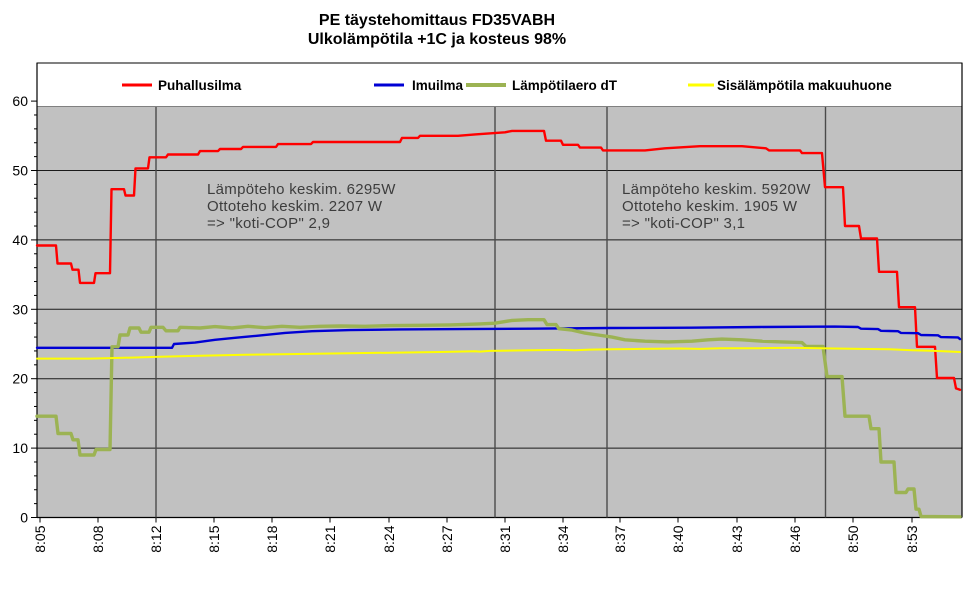 The height and width of the screenshot is (590, 965). I want to click on x-tick-label-8:15: 8:15, so click(214, 538).